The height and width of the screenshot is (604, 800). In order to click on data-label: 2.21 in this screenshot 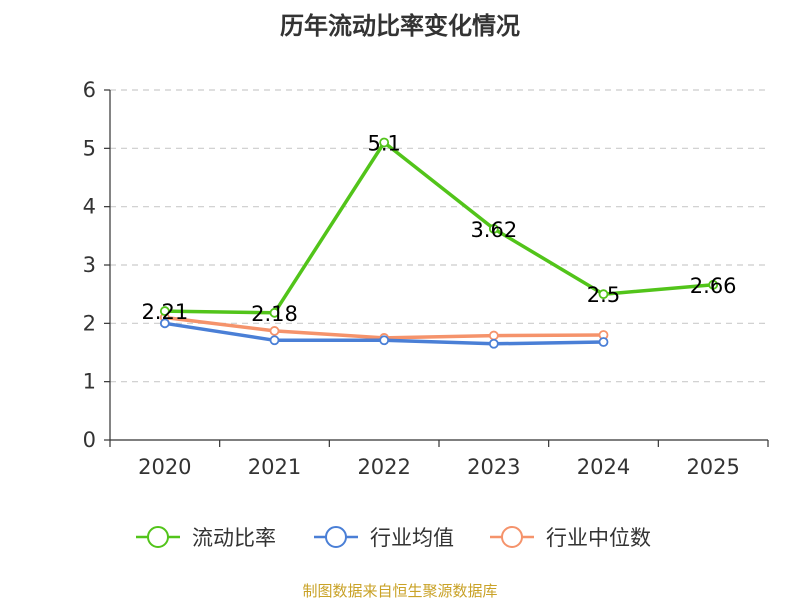, I will do `click(164, 312)`.